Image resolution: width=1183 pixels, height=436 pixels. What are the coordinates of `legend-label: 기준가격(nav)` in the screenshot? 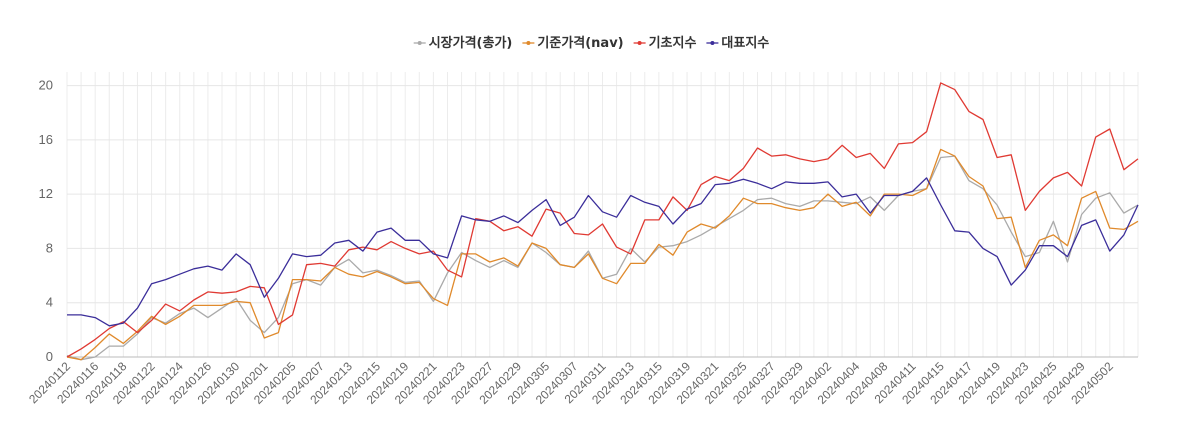 It's located at (580, 43).